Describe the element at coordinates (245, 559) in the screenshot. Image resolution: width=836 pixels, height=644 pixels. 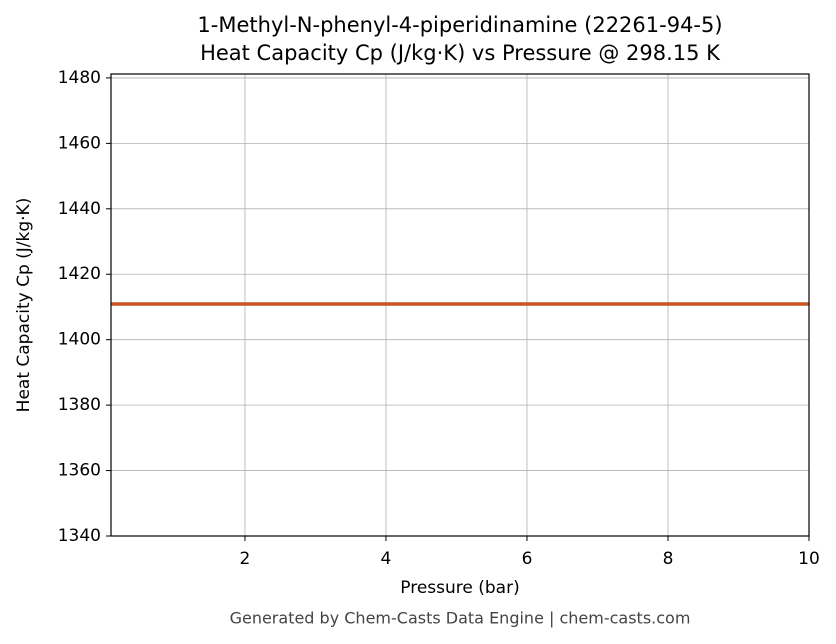
I see `x-tick-label: 2` at that location.